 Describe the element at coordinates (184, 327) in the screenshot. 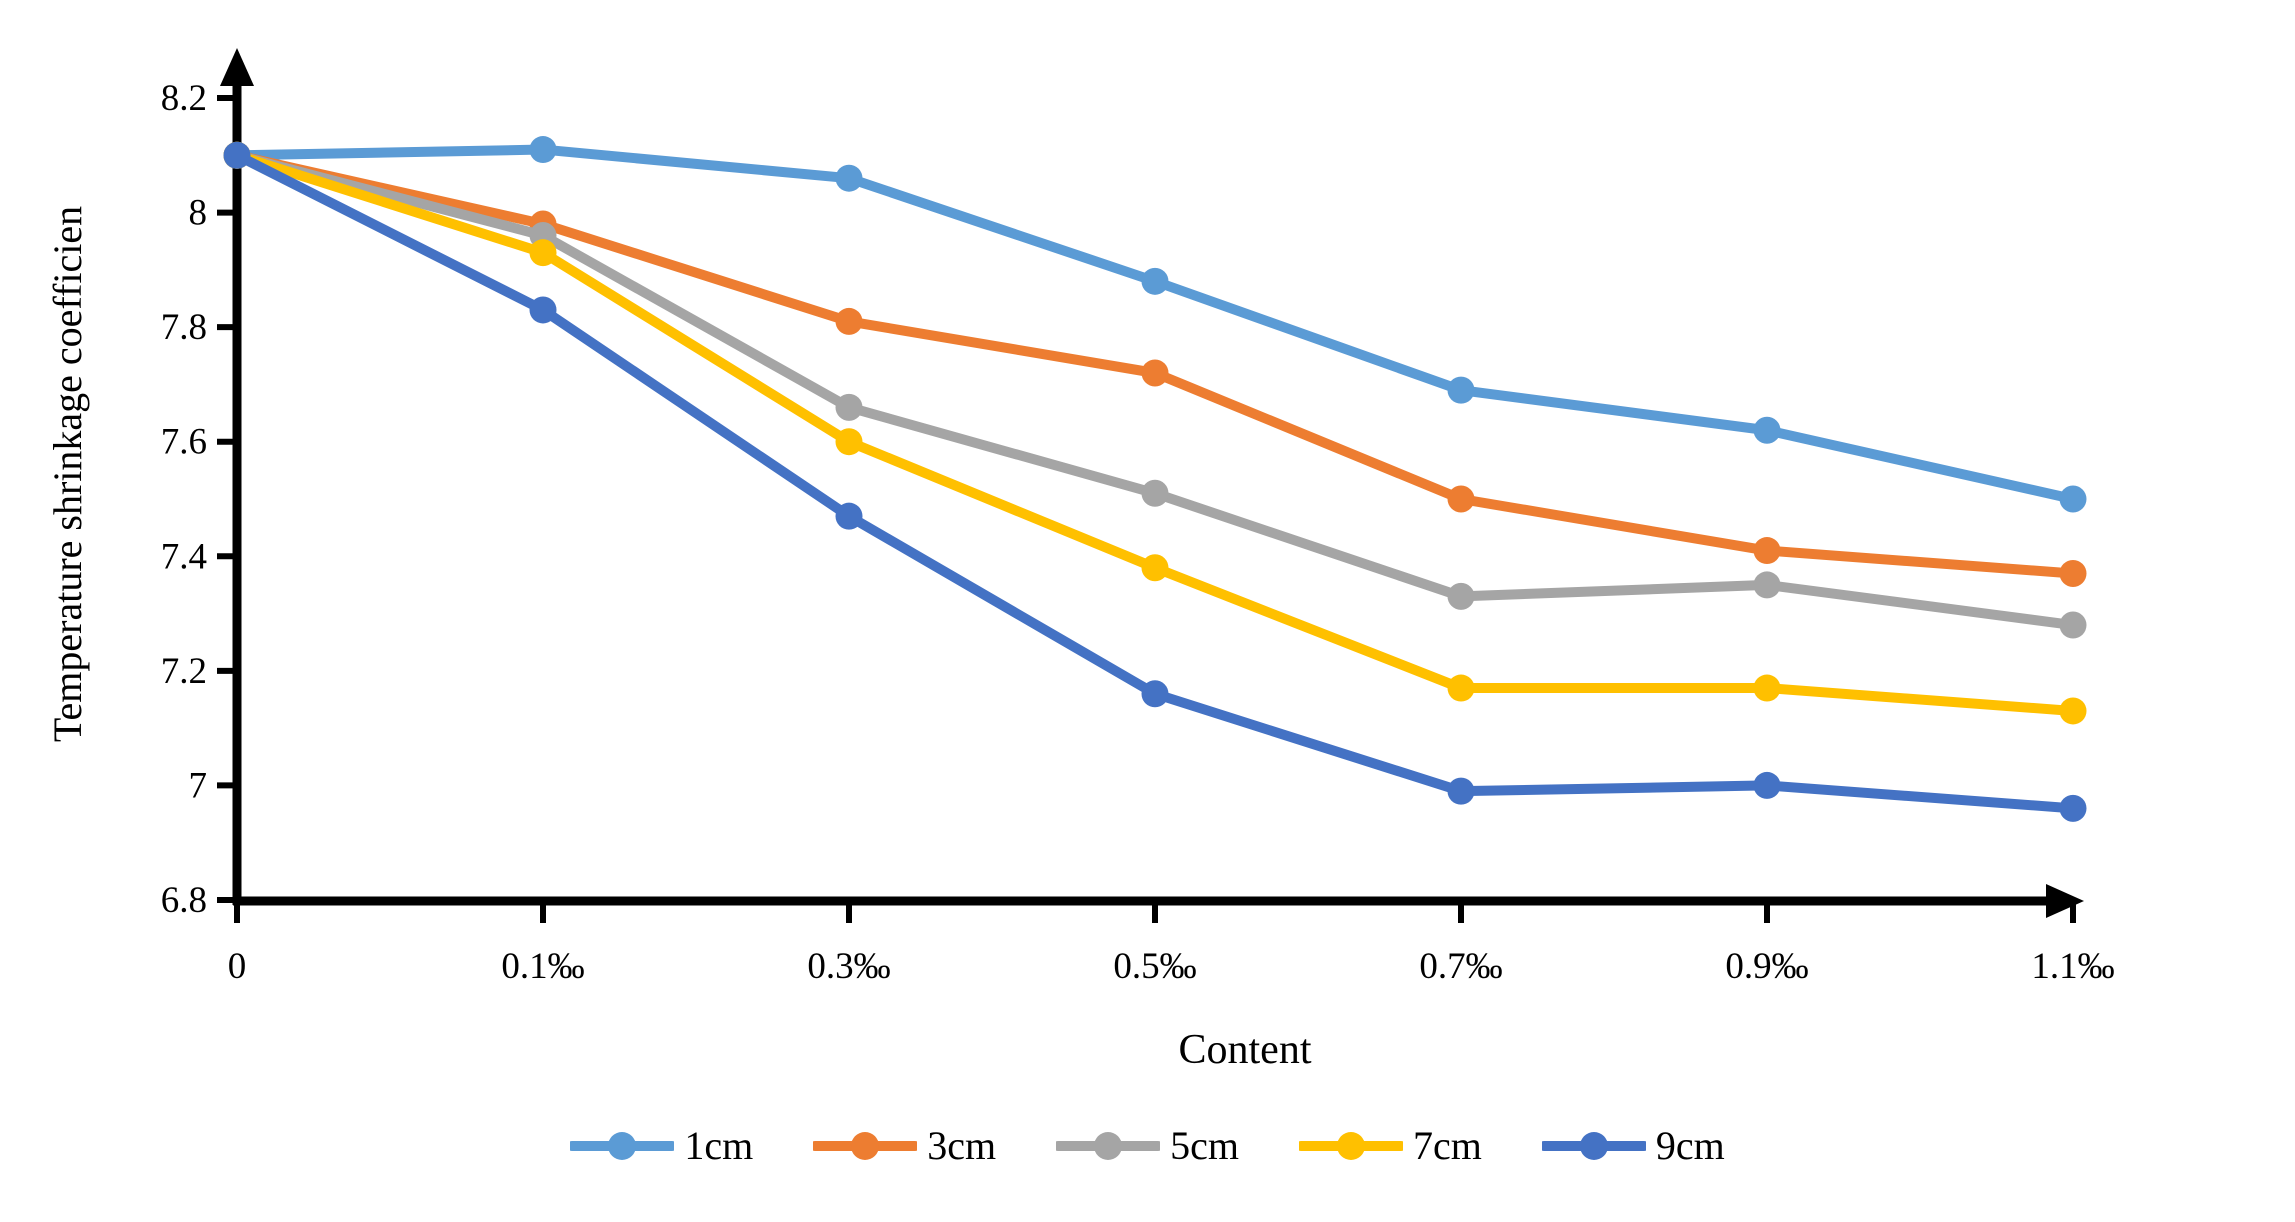

I see `y-tick-label: 7.8` at that location.